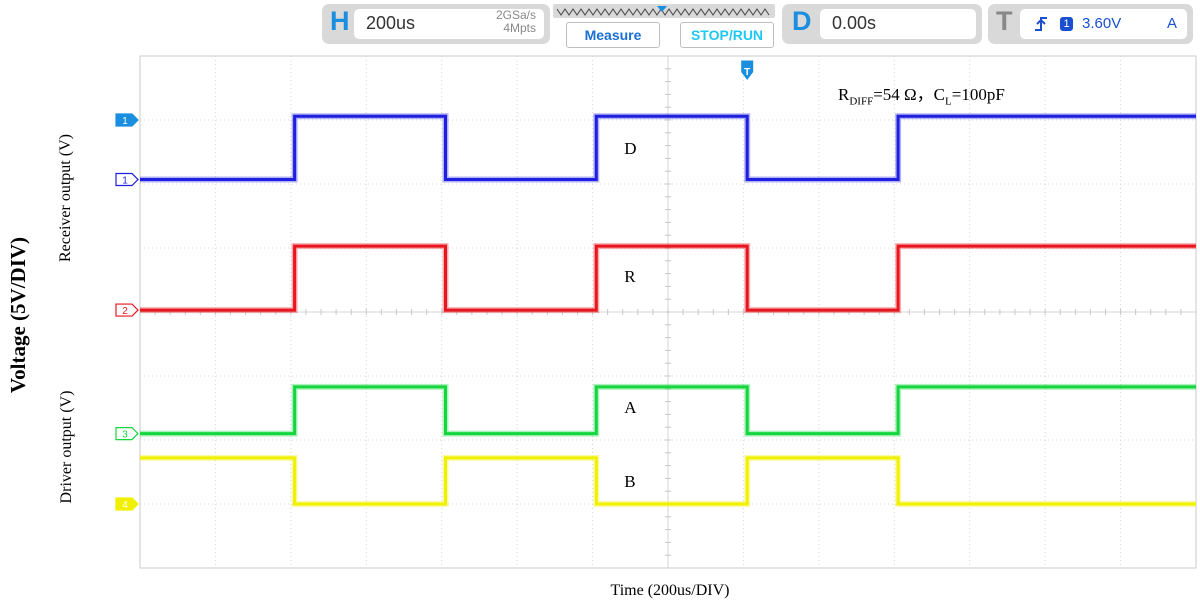 This screenshot has height=610, width=1200. Describe the element at coordinates (65, 198) in the screenshot. I see `receiver-axis-label: Receiver output (V)` at that location.